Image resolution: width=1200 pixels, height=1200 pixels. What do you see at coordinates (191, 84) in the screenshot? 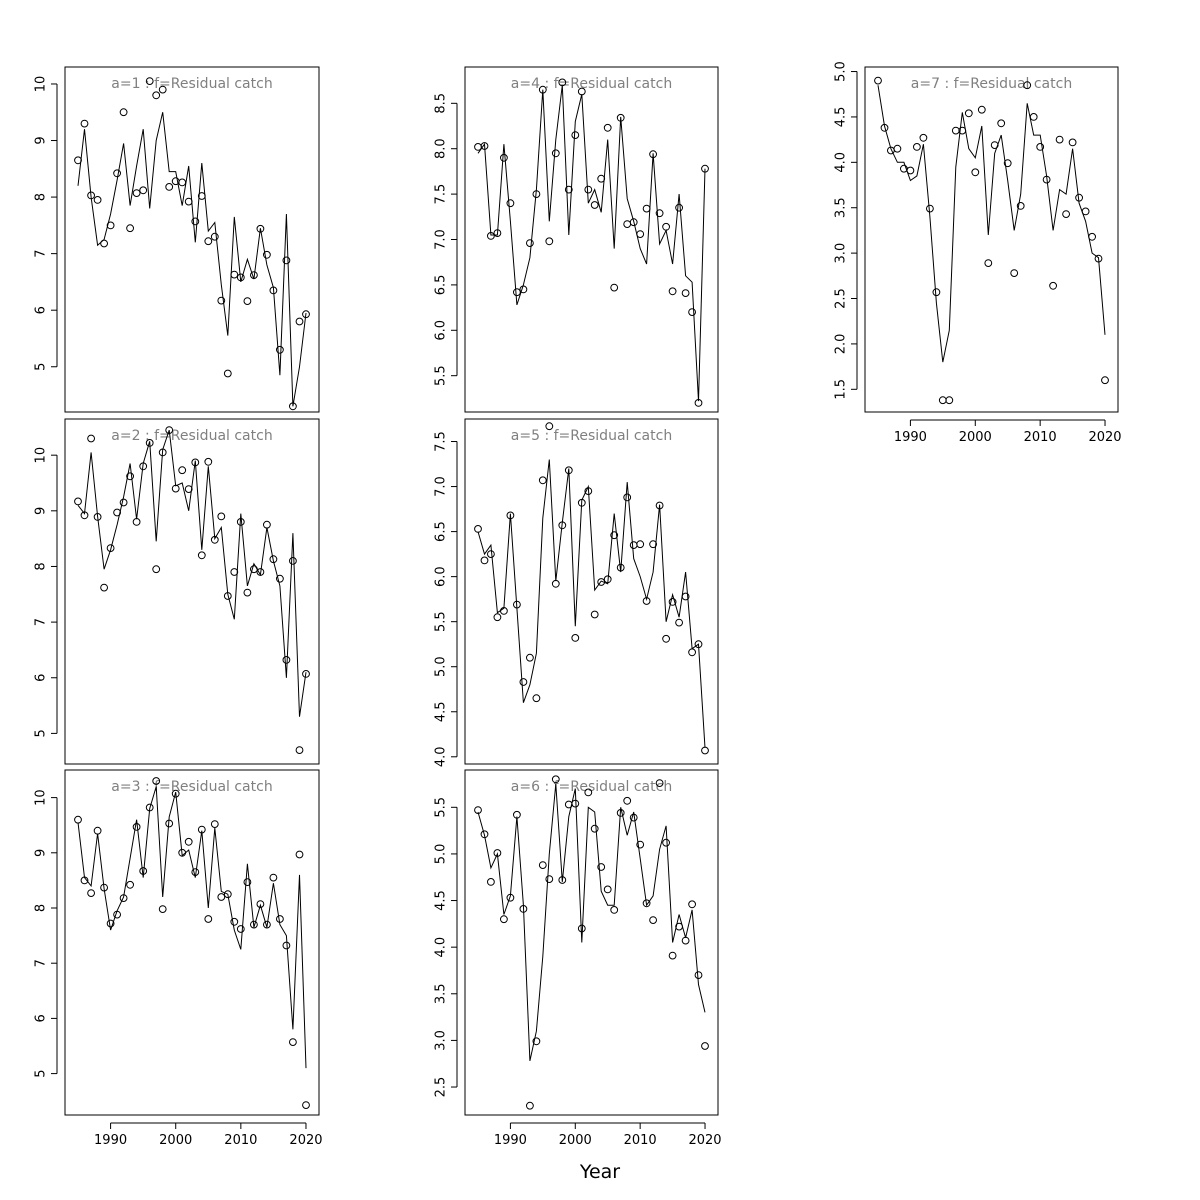
I see `panel-title: a=1 : f=Residual catch` at bounding box center [191, 84].